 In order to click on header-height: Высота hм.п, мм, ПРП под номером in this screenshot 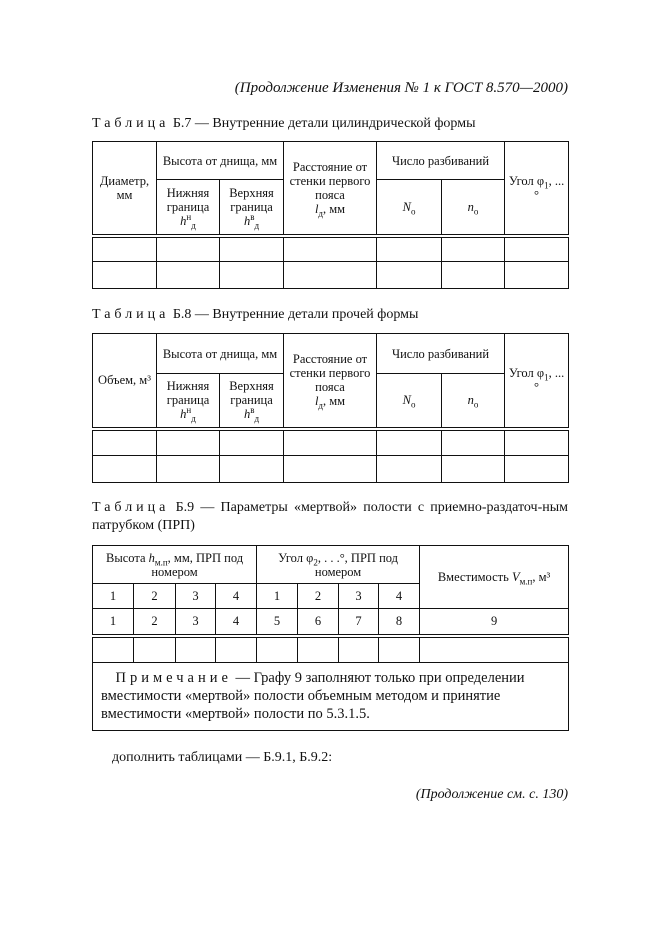, I will do `click(174, 564)`.